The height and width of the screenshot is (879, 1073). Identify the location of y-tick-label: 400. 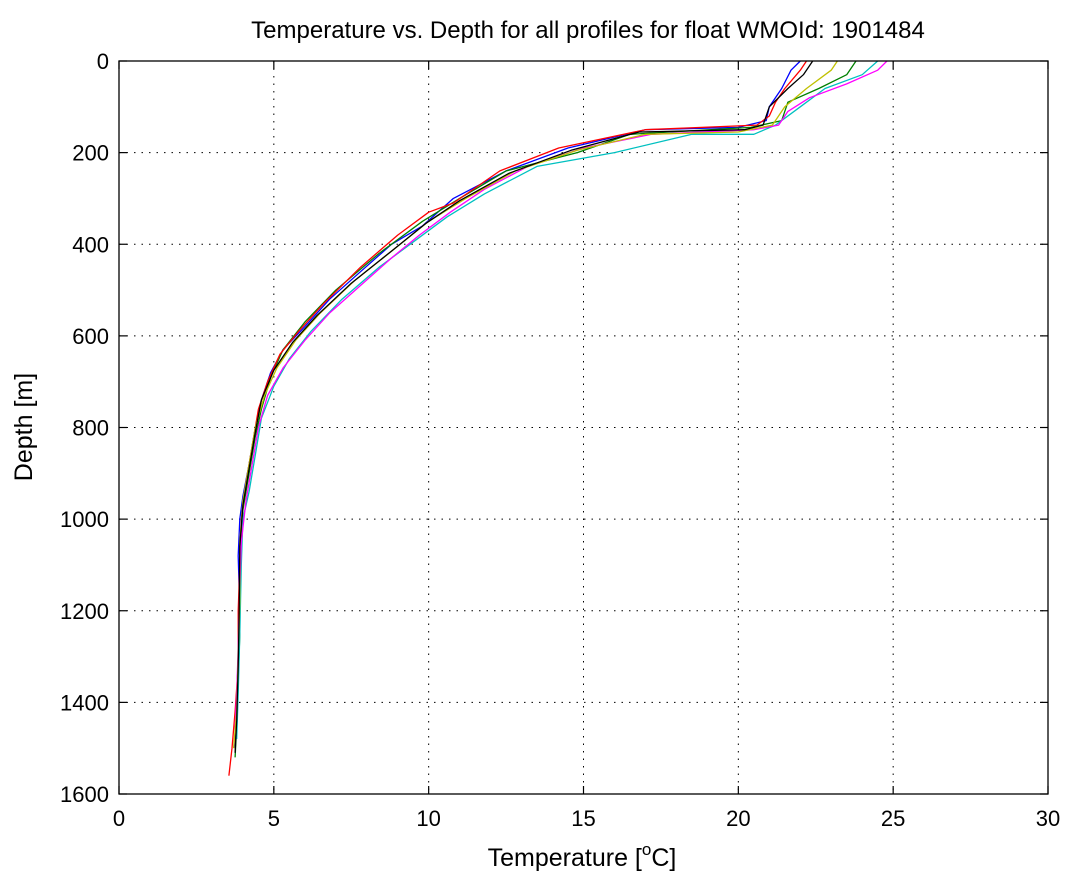
(90, 244).